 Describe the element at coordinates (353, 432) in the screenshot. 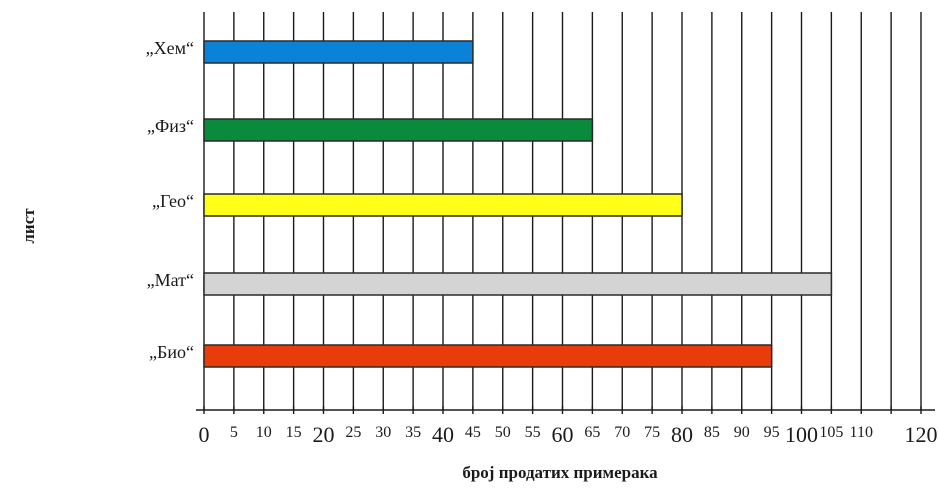

I see `tick-label: 25` at that location.